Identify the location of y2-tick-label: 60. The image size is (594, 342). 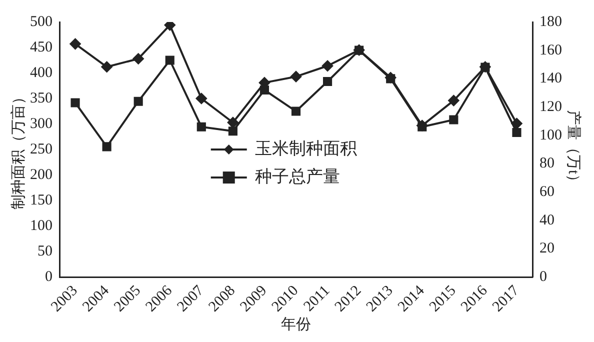
(547, 192).